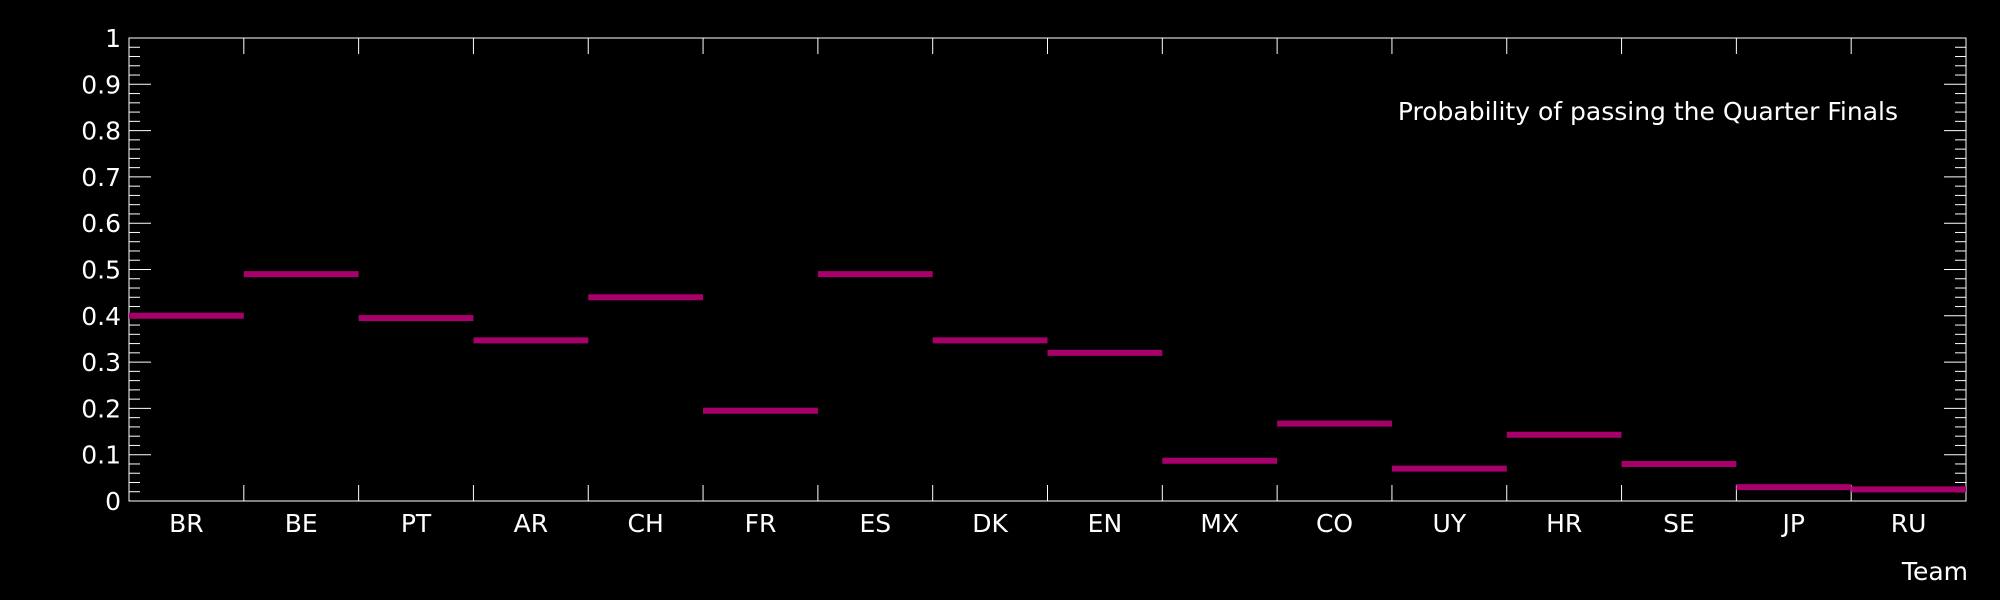  What do you see at coordinates (101, 362) in the screenshot?
I see `y-tick-label: 0.3` at bounding box center [101, 362].